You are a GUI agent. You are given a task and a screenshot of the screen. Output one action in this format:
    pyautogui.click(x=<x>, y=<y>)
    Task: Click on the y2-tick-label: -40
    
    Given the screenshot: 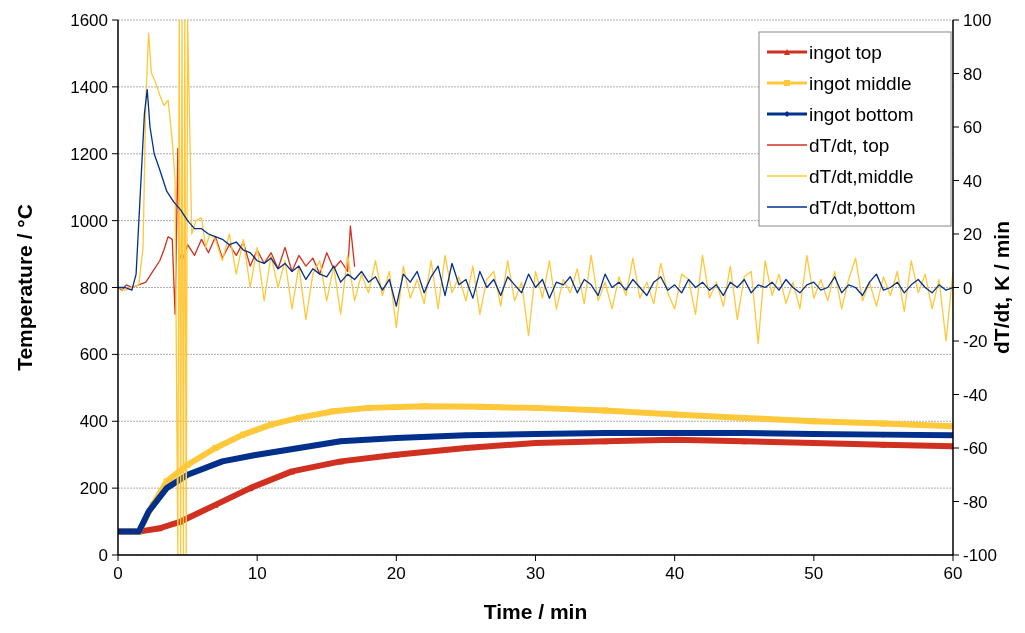 What is the action you would take?
    pyautogui.click(x=975, y=395)
    